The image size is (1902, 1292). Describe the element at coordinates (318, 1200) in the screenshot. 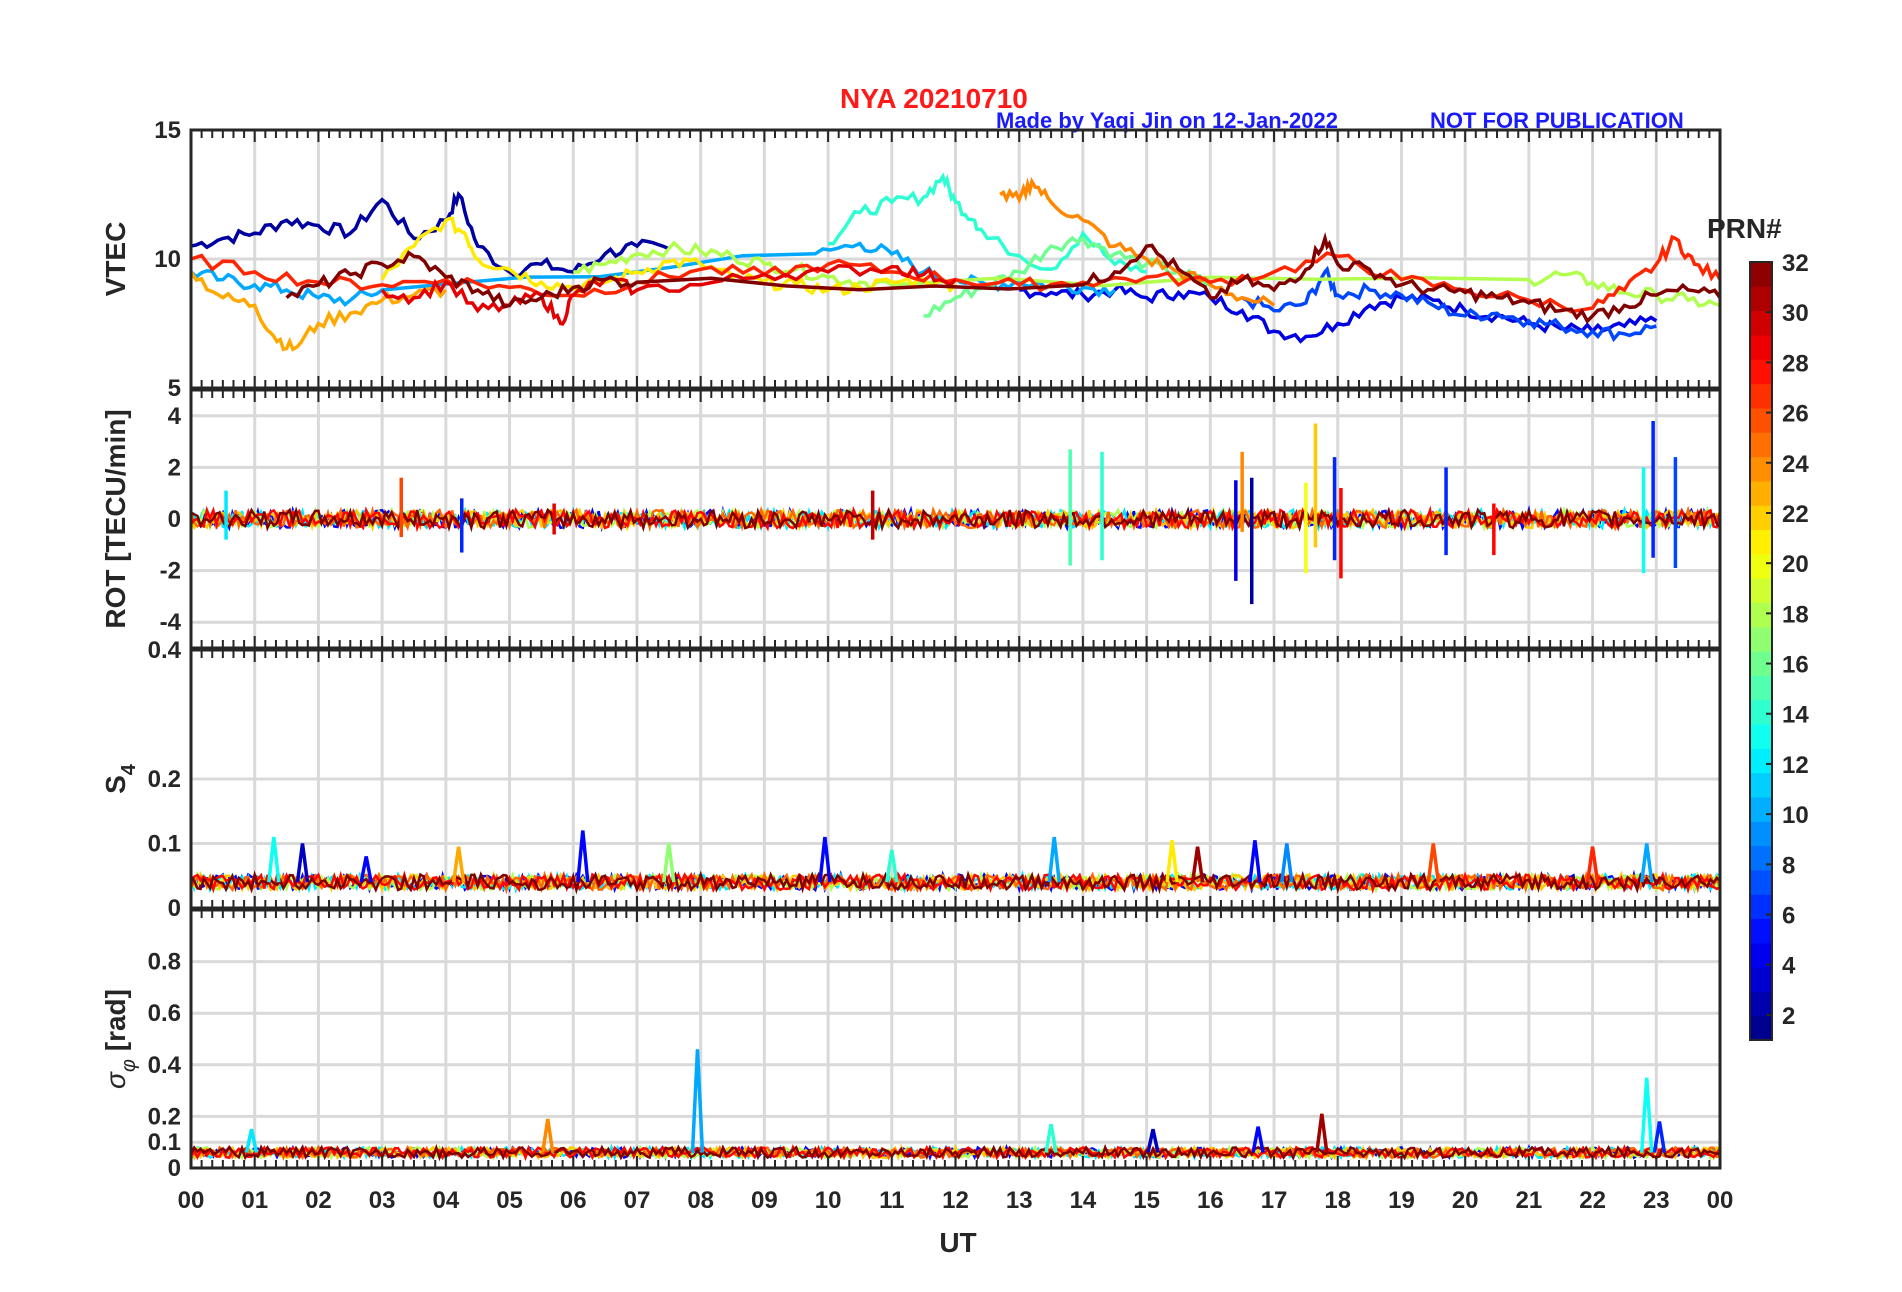

I see `x-tick-label: 02` at that location.